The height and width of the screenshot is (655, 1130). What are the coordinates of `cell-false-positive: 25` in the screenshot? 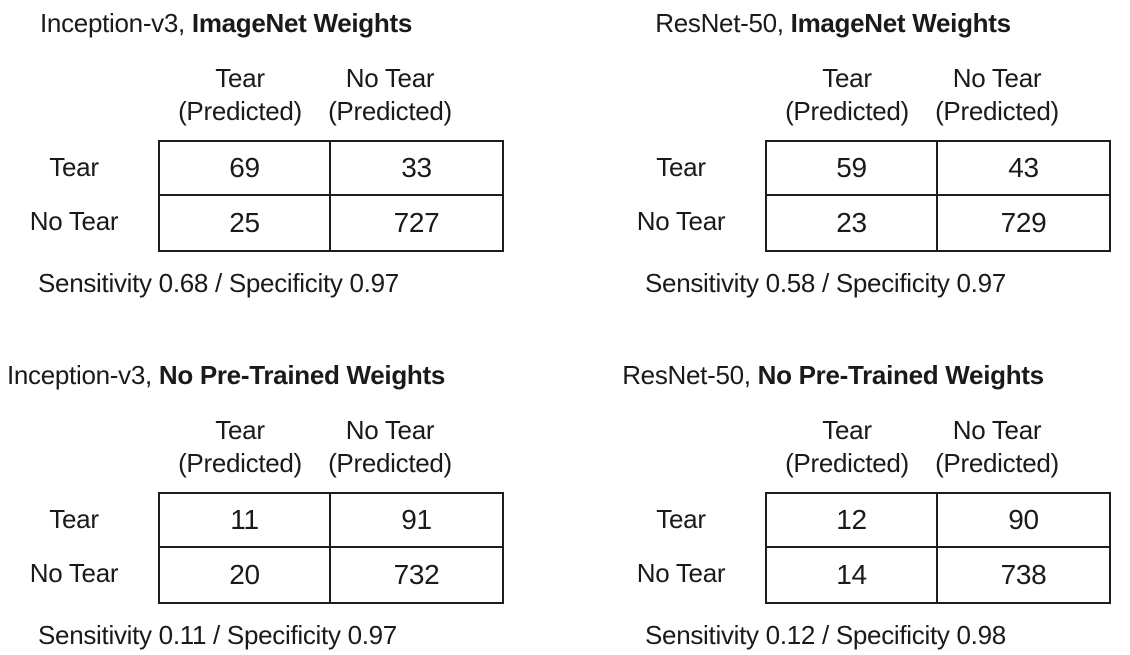 It's located at (245, 223).